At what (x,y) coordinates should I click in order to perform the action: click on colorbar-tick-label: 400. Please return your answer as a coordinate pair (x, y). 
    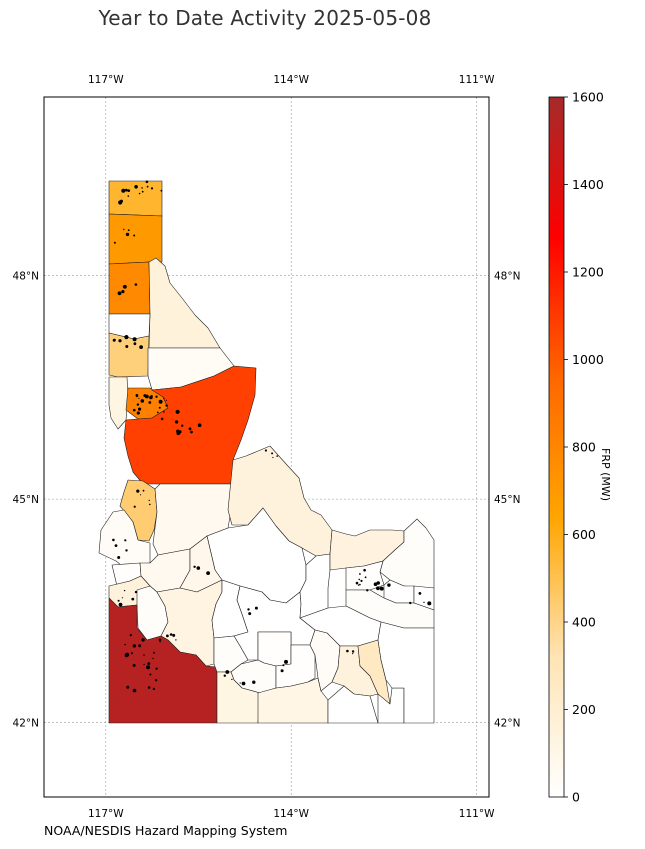
    Looking at the image, I should click on (584, 622).